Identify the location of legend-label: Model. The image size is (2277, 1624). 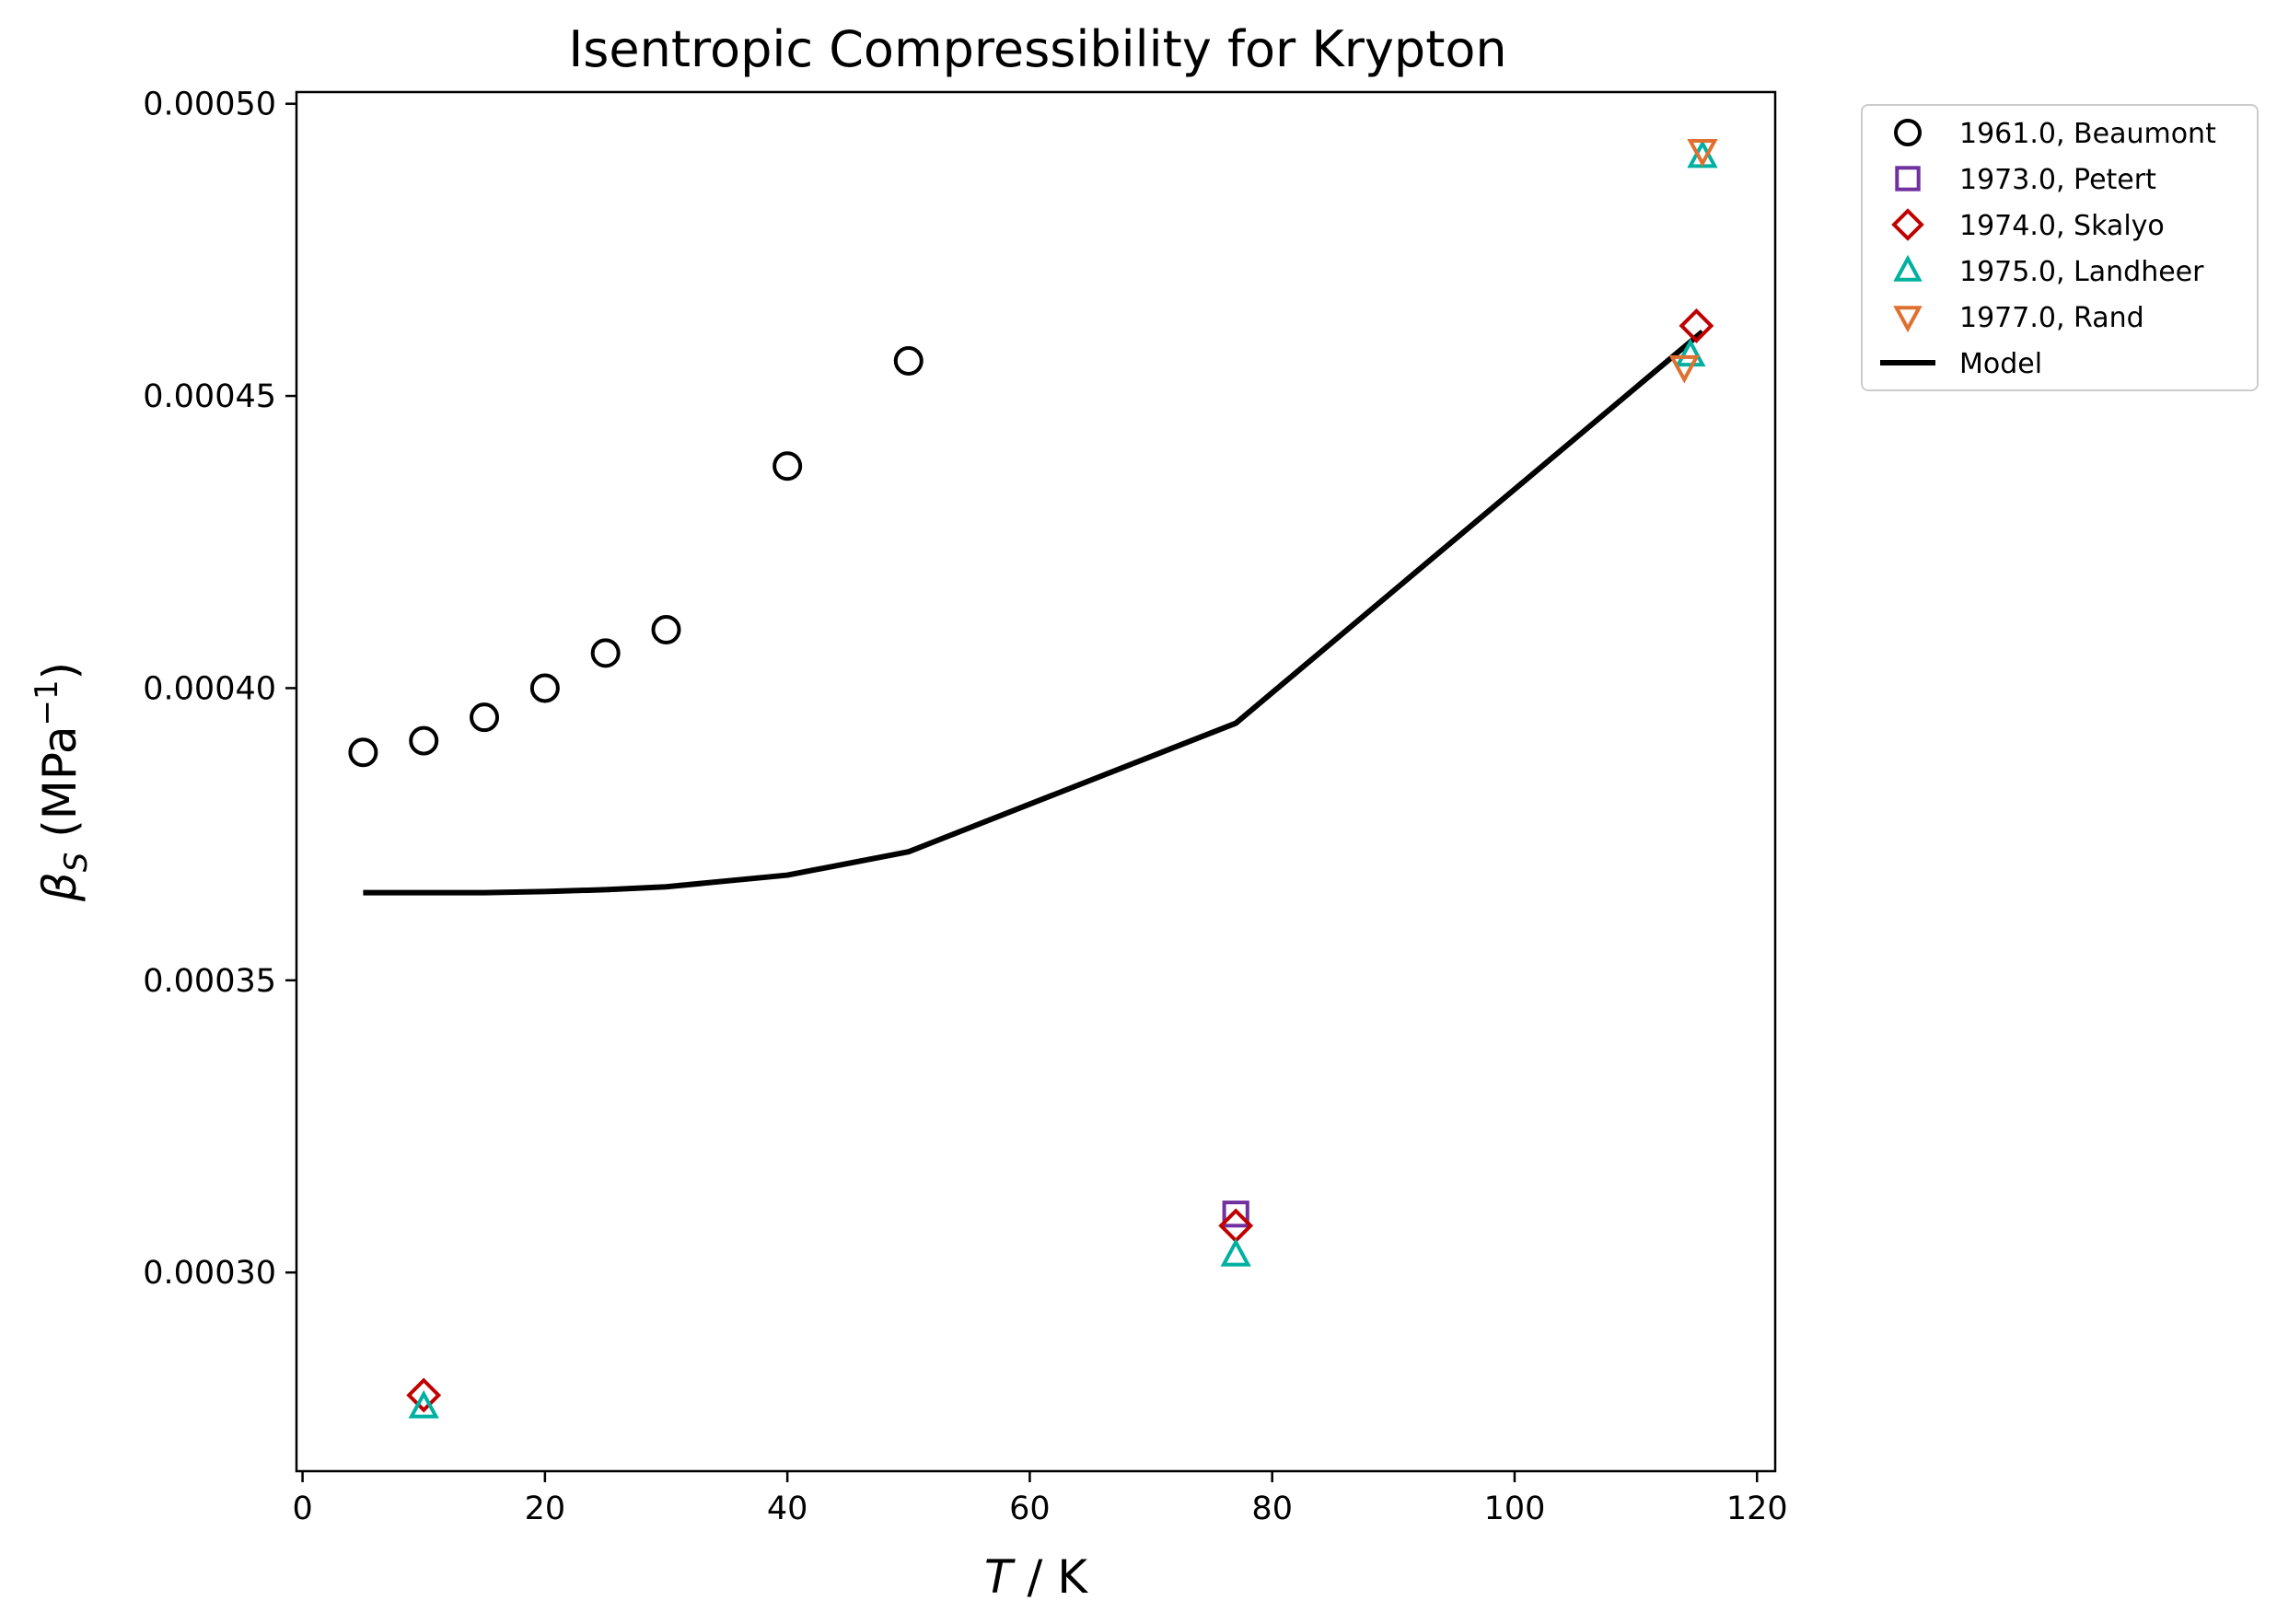
(2000, 364).